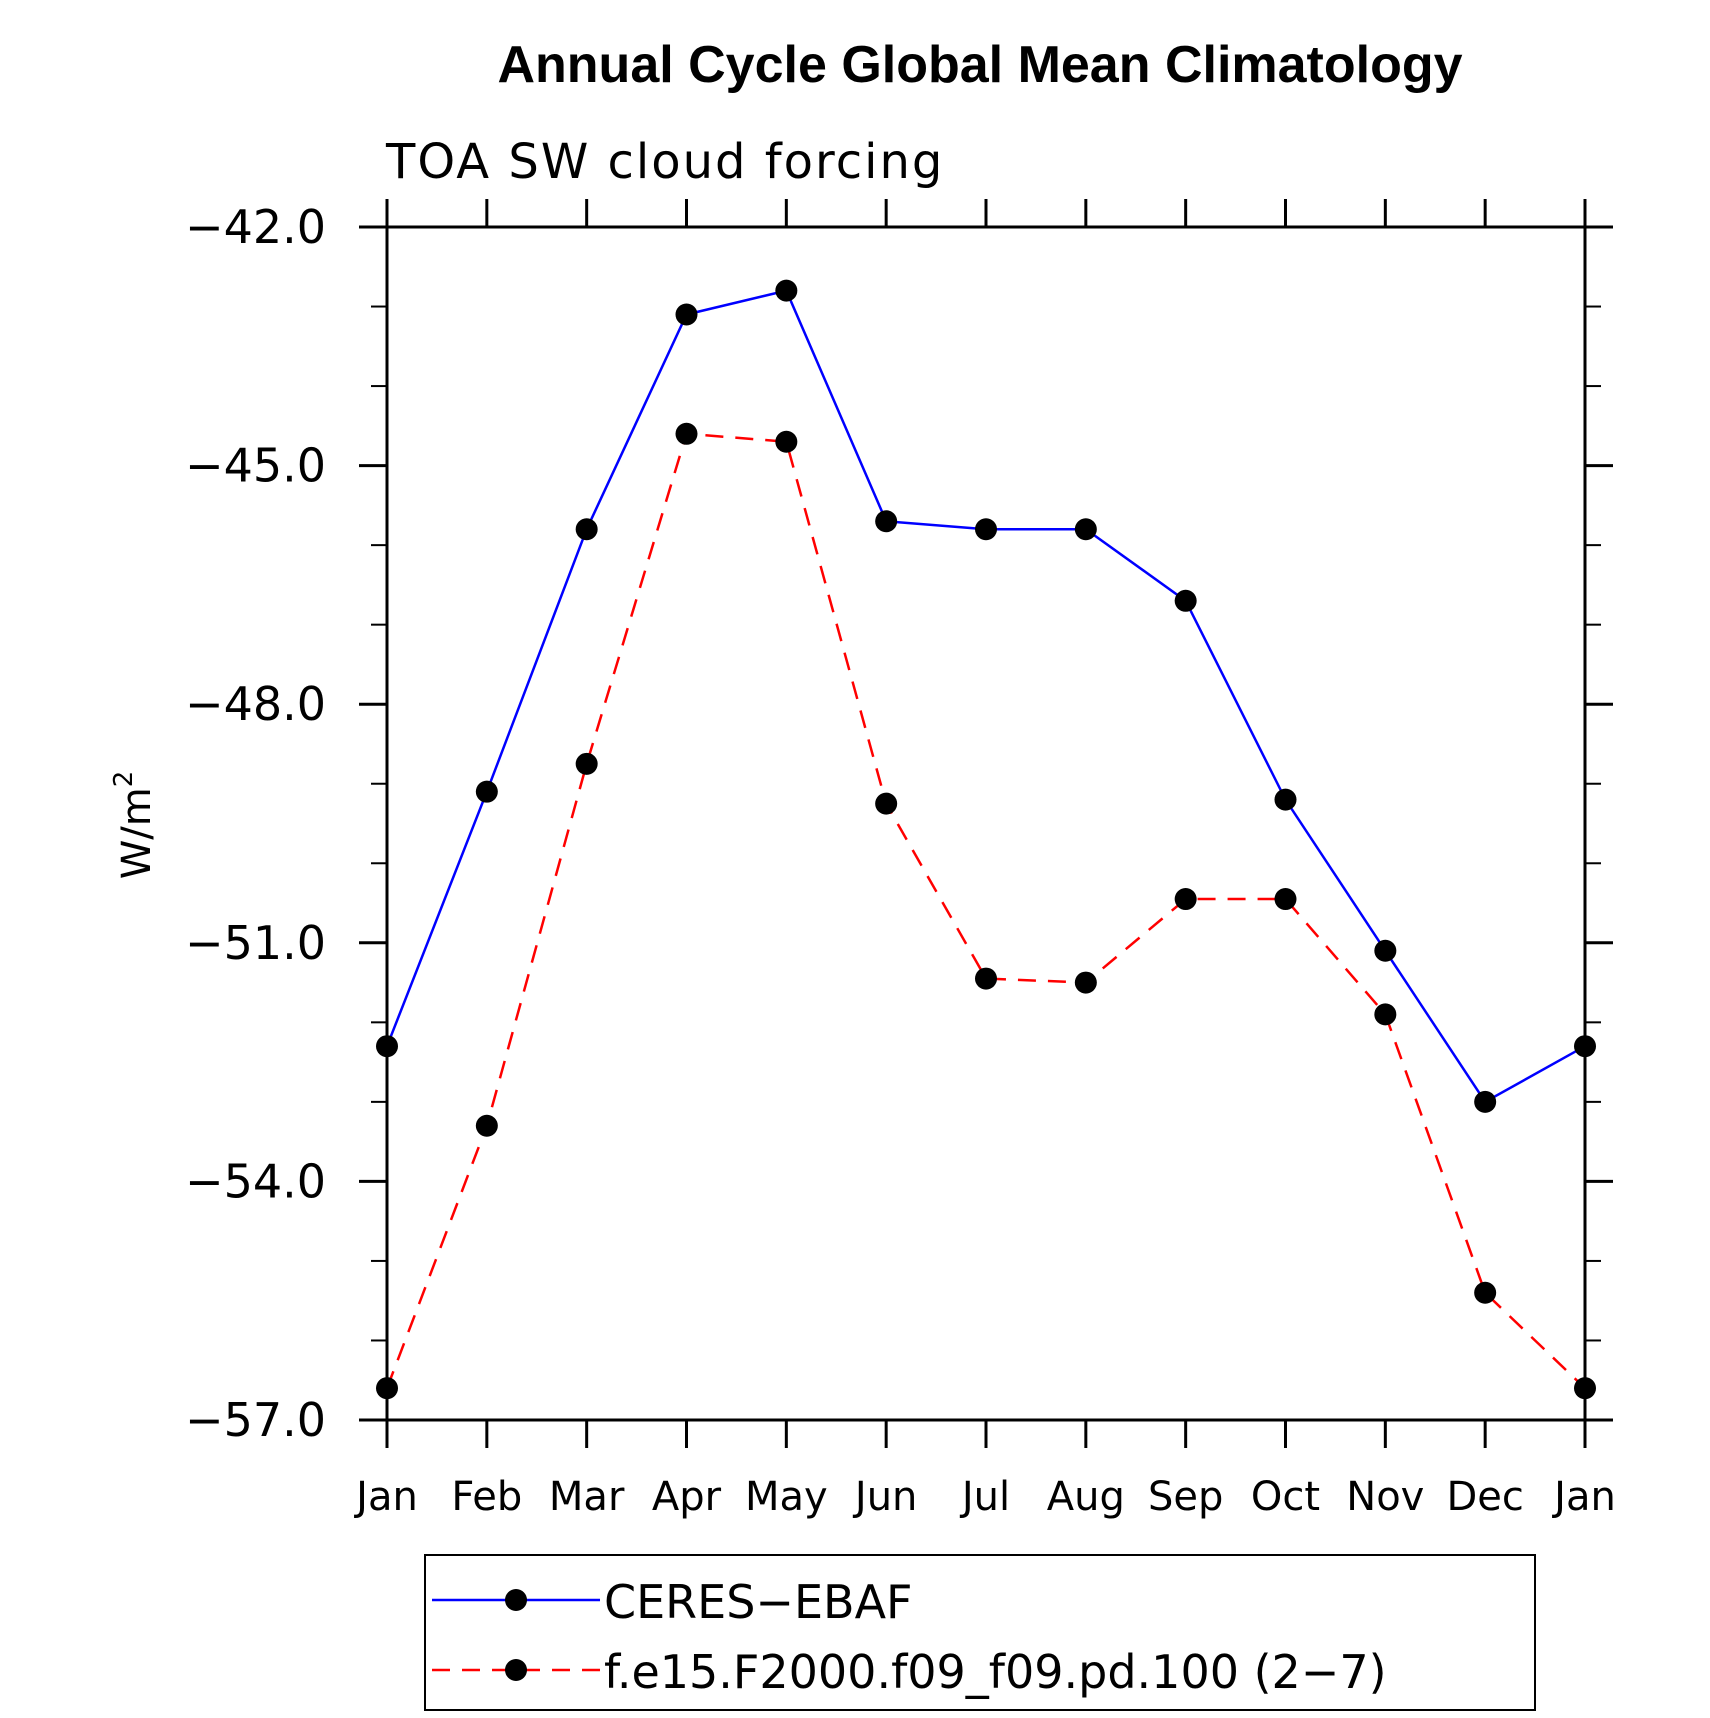 The width and height of the screenshot is (1710, 1718). What do you see at coordinates (124, 779) in the screenshot?
I see `y-axis-label-superscript: 2` at bounding box center [124, 779].